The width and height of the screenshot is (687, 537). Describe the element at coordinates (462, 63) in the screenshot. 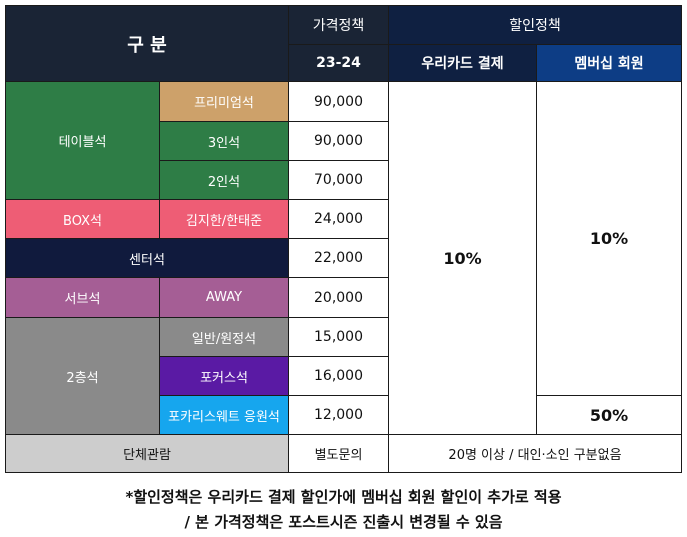

I see `header-woori-card: 우리카드 결제` at that location.